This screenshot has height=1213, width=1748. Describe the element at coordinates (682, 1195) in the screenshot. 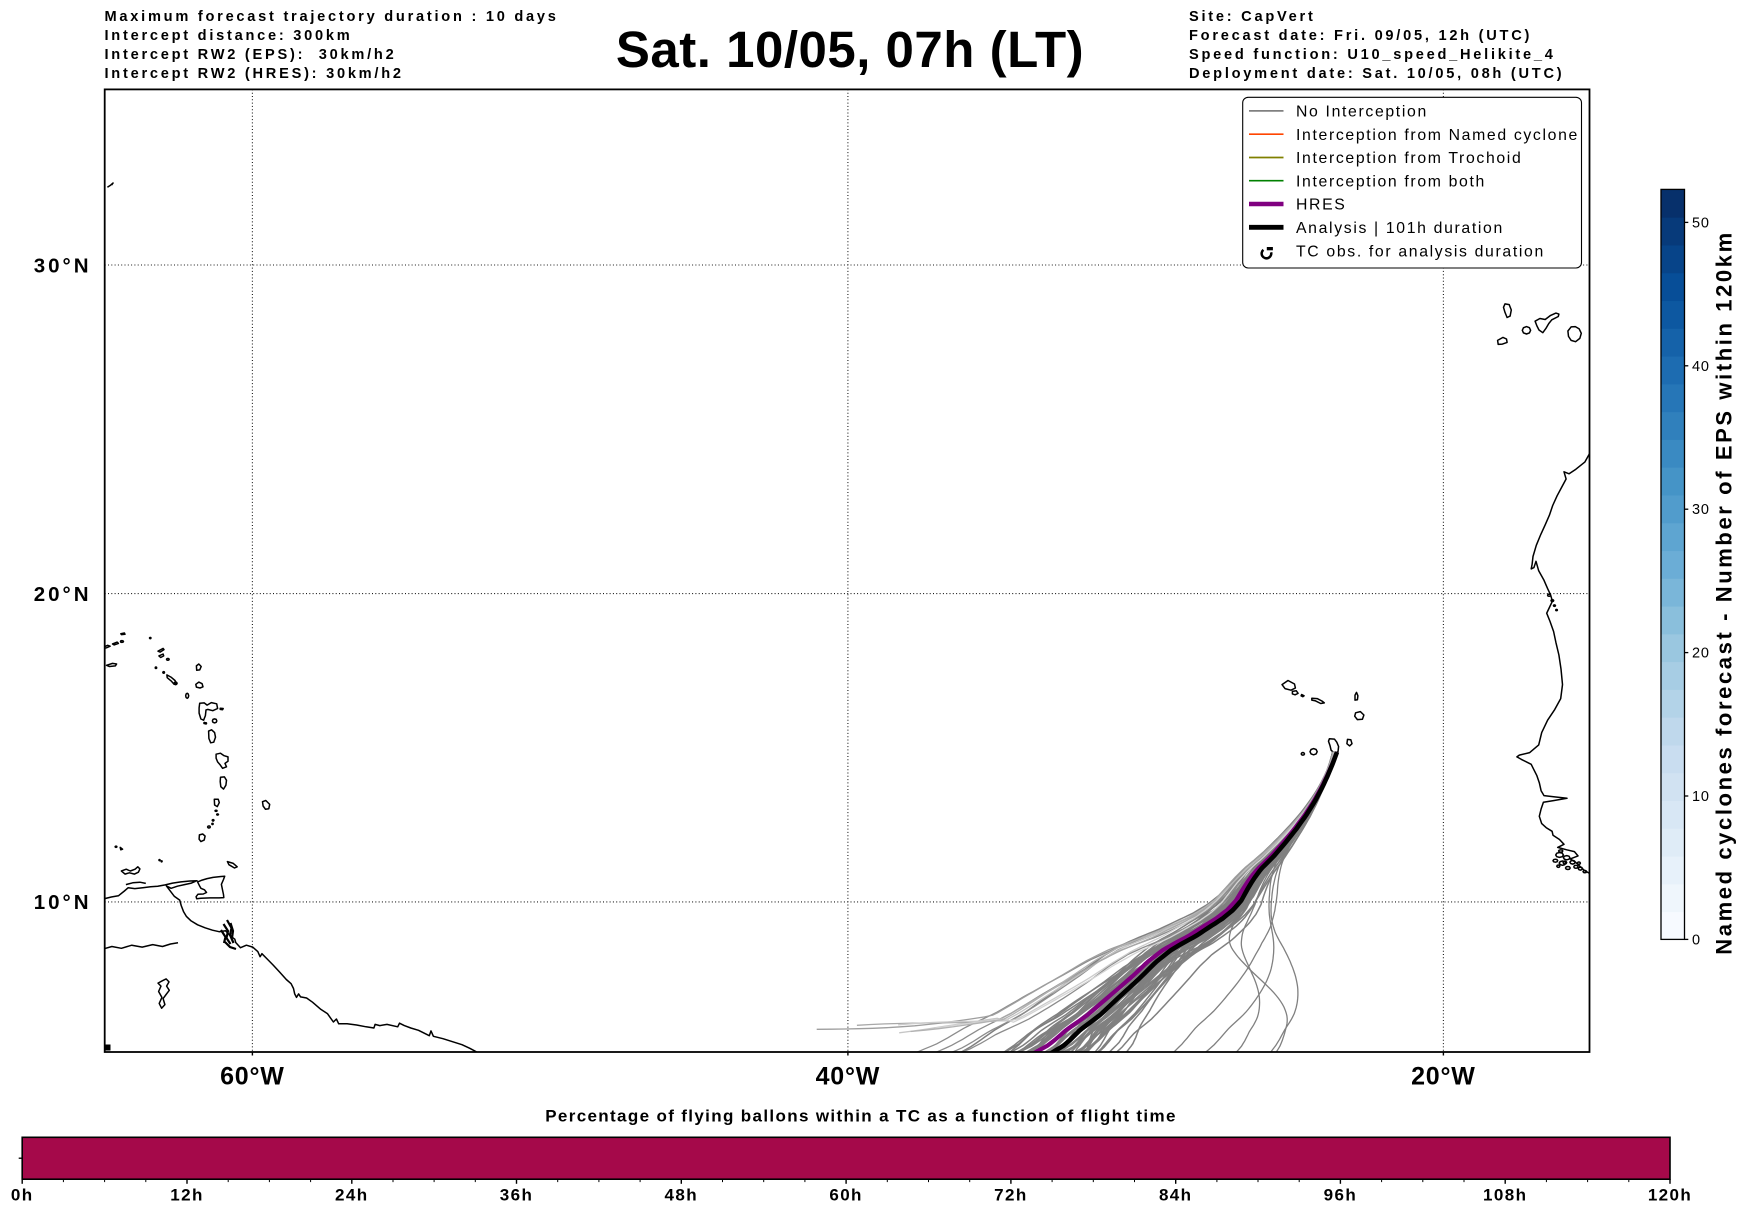

I see `svg-text: 48h` at that location.